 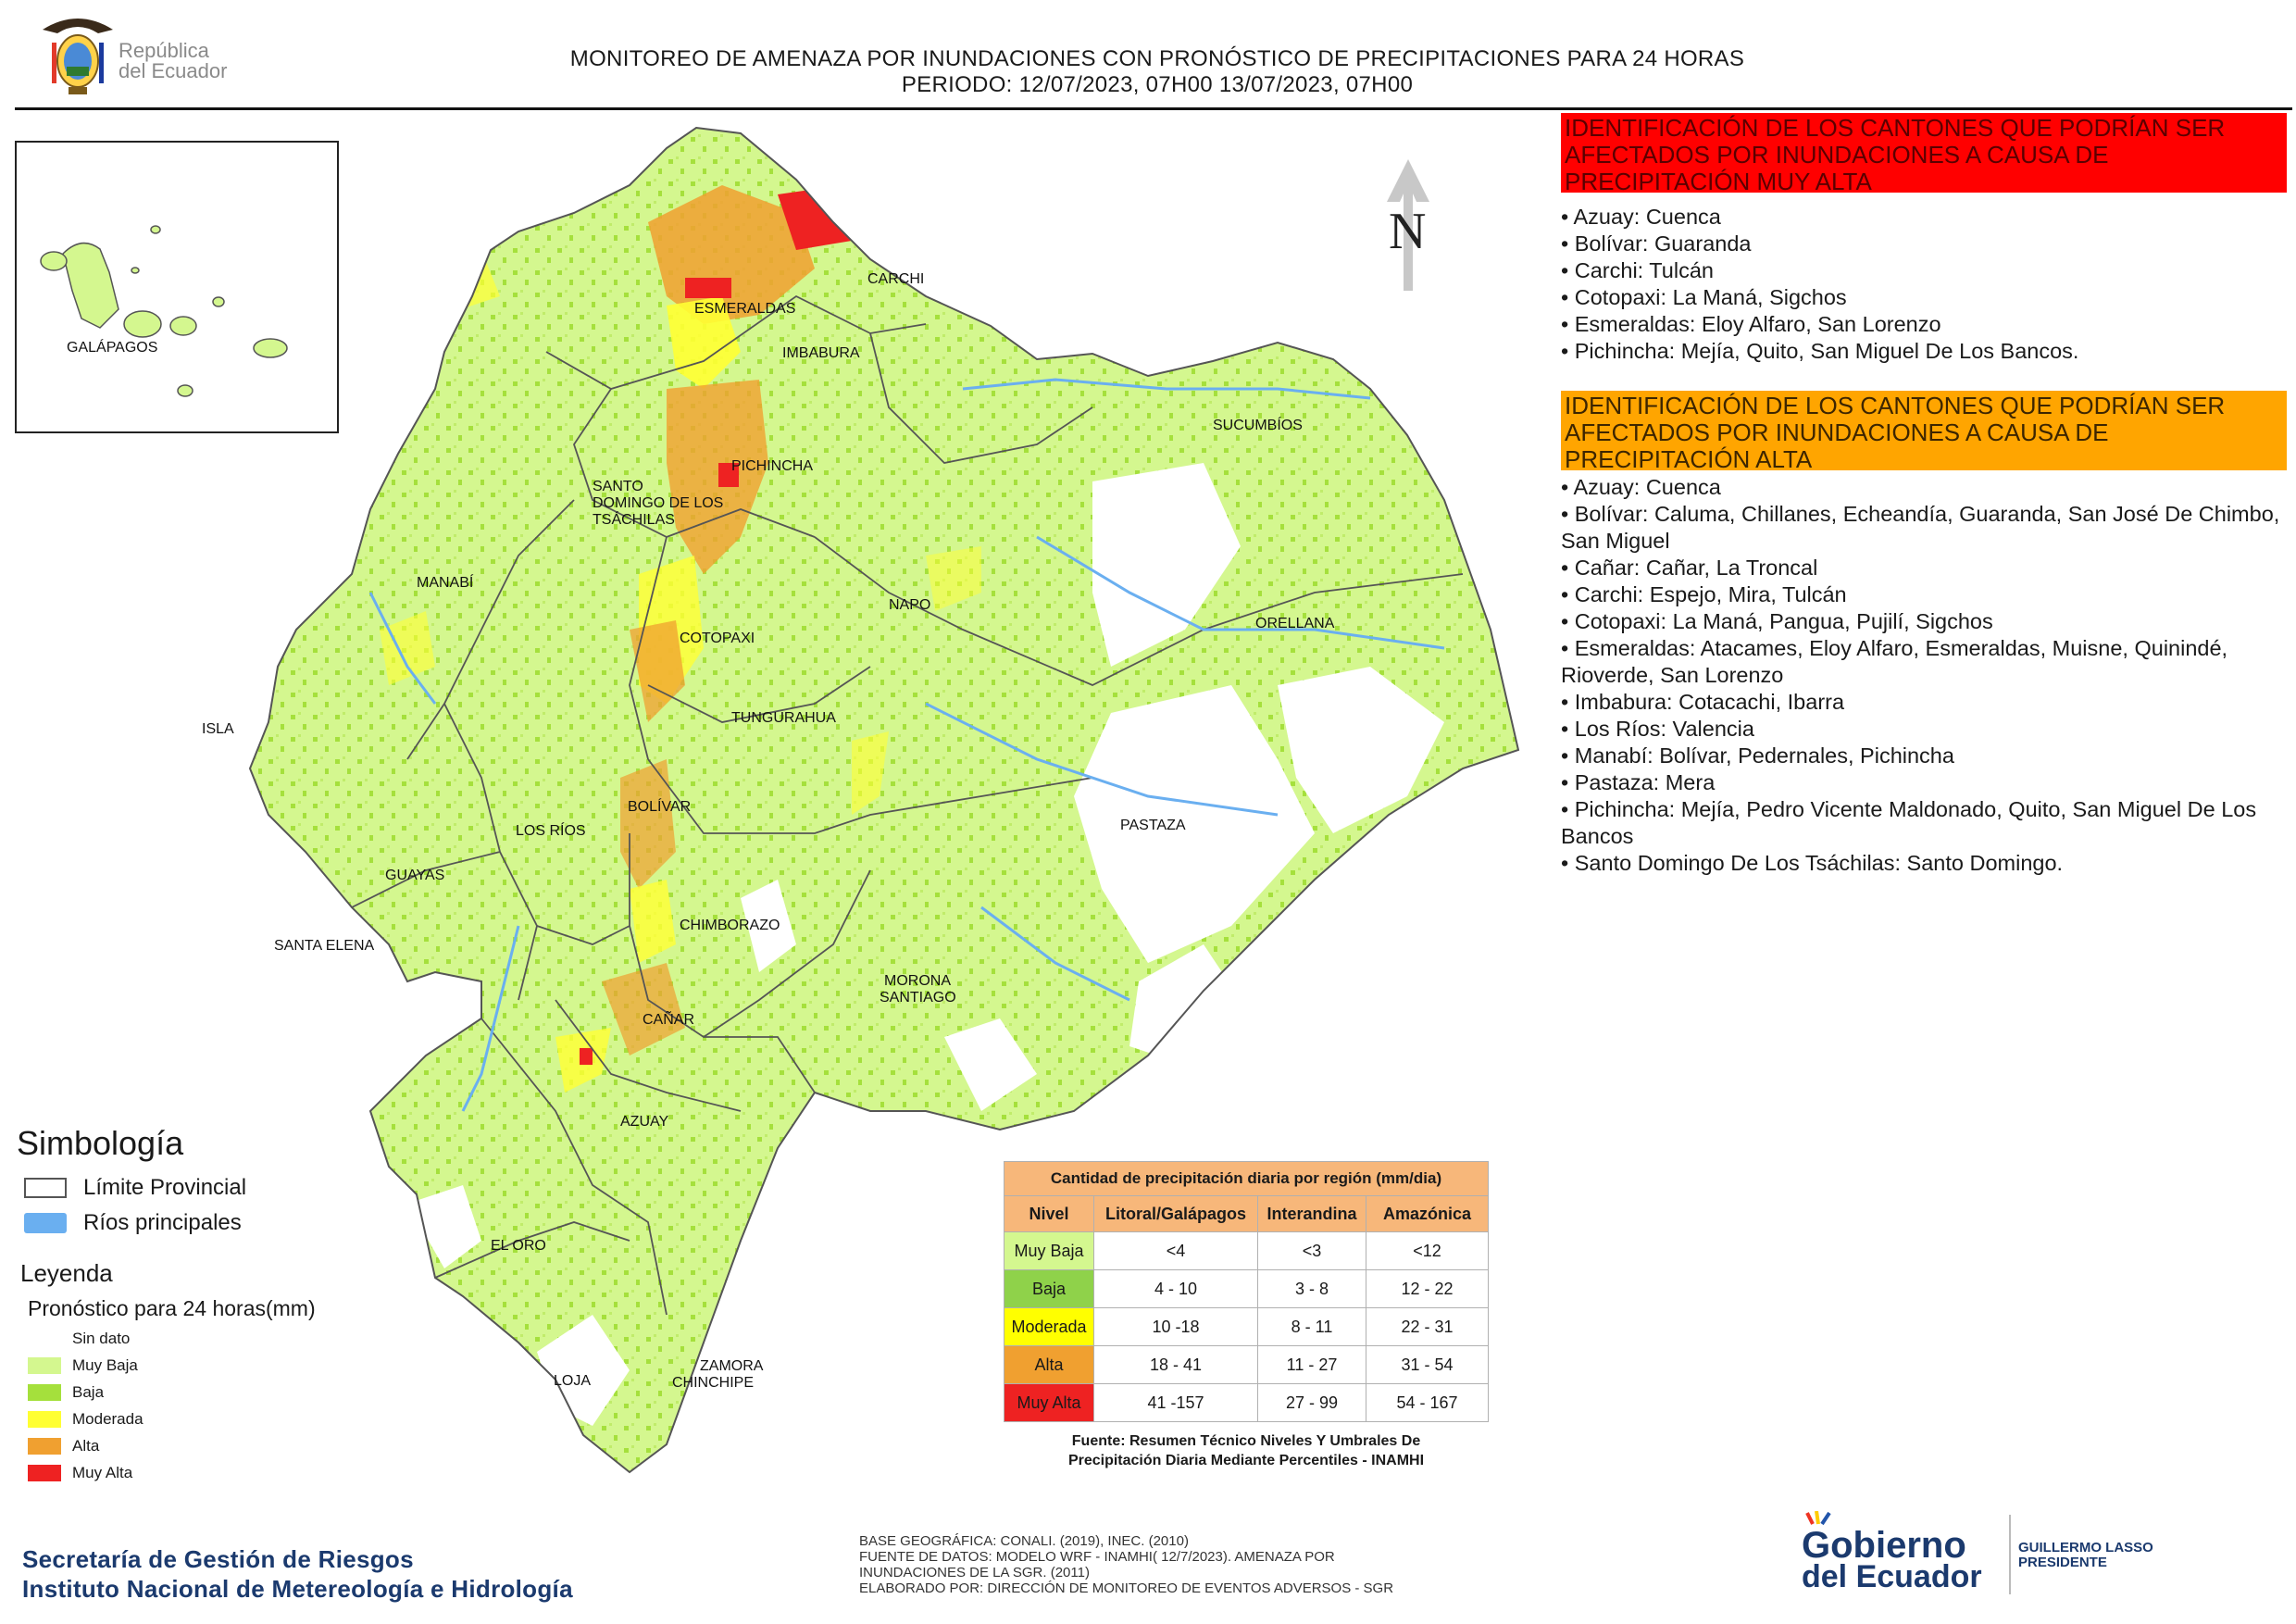 What do you see at coordinates (324, 946) in the screenshot?
I see `label-santa-elena: SANTA ELENA` at bounding box center [324, 946].